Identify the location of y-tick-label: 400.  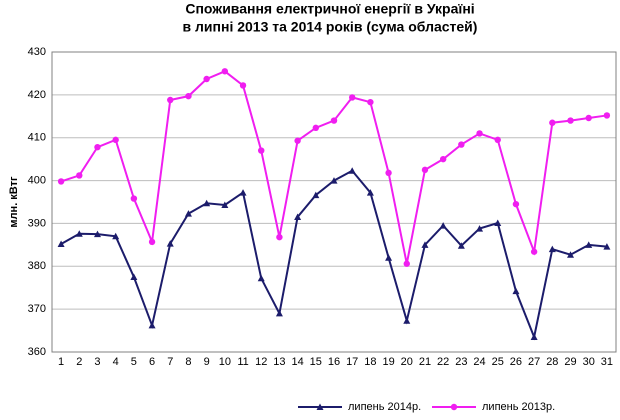
(37, 180).